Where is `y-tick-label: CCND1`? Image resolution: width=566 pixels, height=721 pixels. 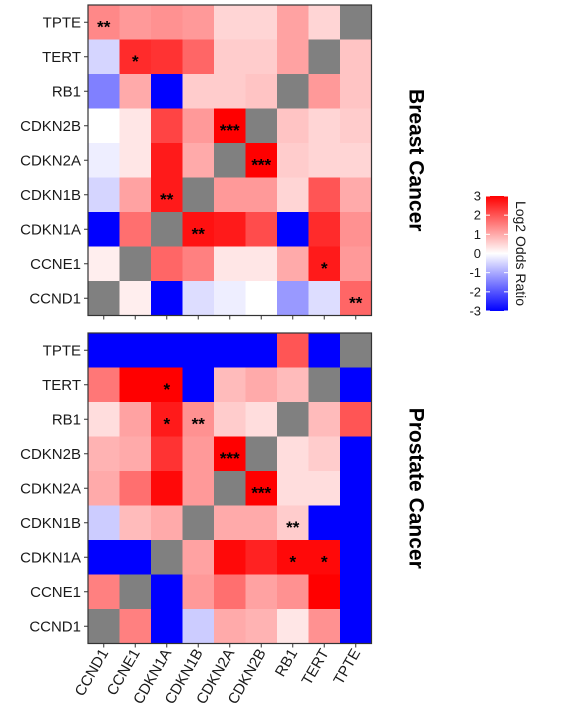
y-tick-label: CCND1 is located at coordinates (55, 626).